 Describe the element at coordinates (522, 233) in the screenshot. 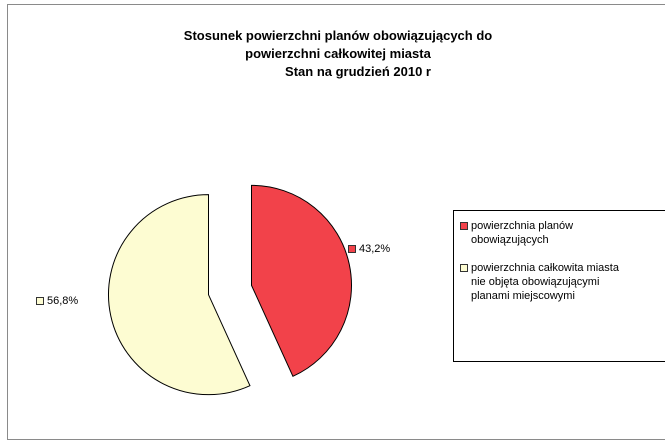

I see `legend-label-planned: powierzchnia planów obowiązujących` at that location.